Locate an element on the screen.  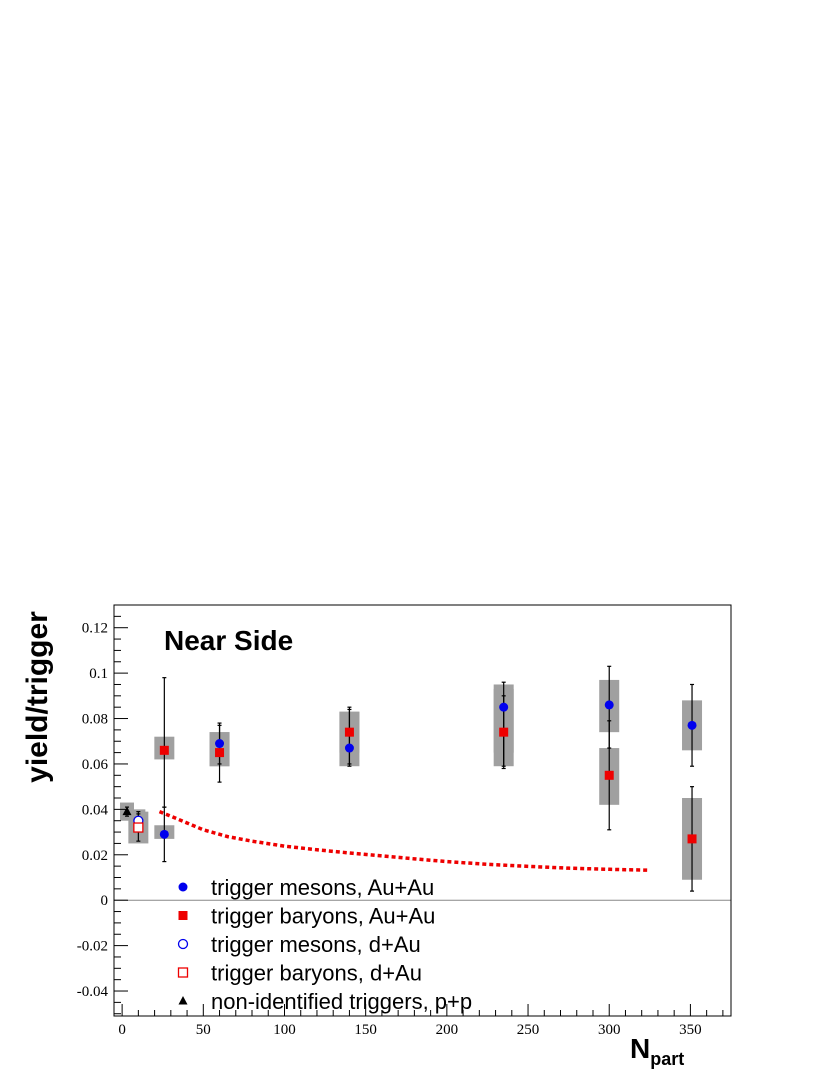
x-axis-title: Npart is located at coordinates (657, 1051).